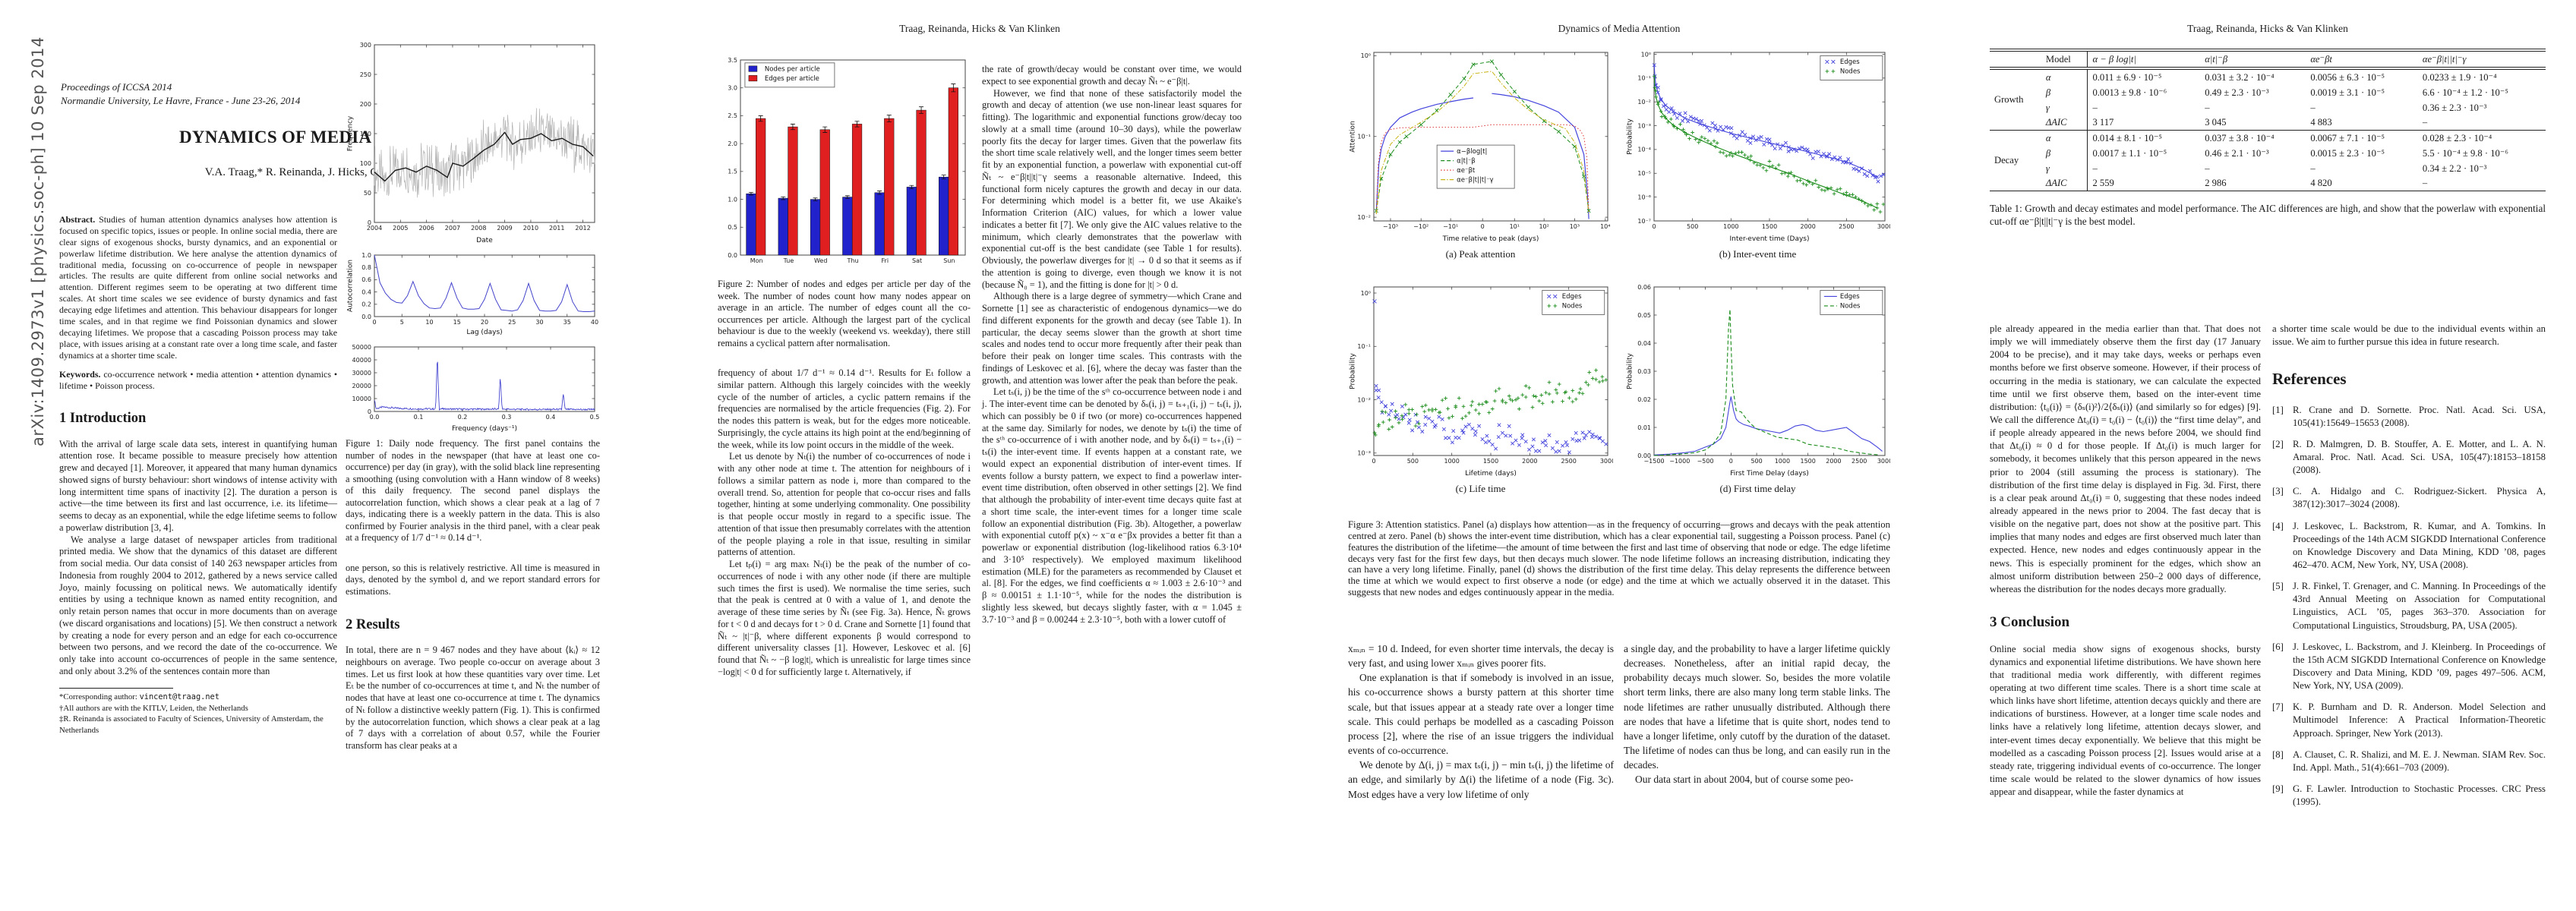 This screenshot has height=911, width=2576. Describe the element at coordinates (1413, 461) in the screenshot. I see `svg-text: 500` at that location.